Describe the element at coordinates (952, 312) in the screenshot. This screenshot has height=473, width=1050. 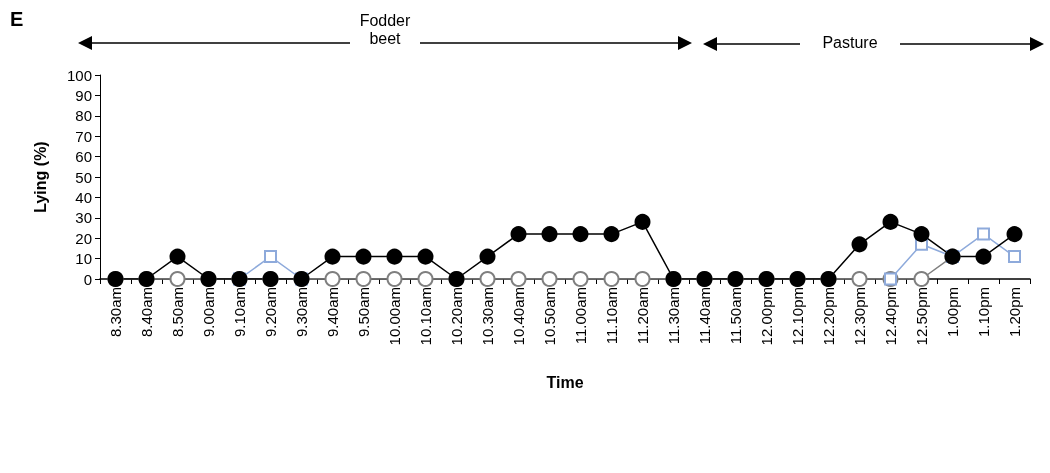
I see `x-tick-label: 1.00pm` at that location.